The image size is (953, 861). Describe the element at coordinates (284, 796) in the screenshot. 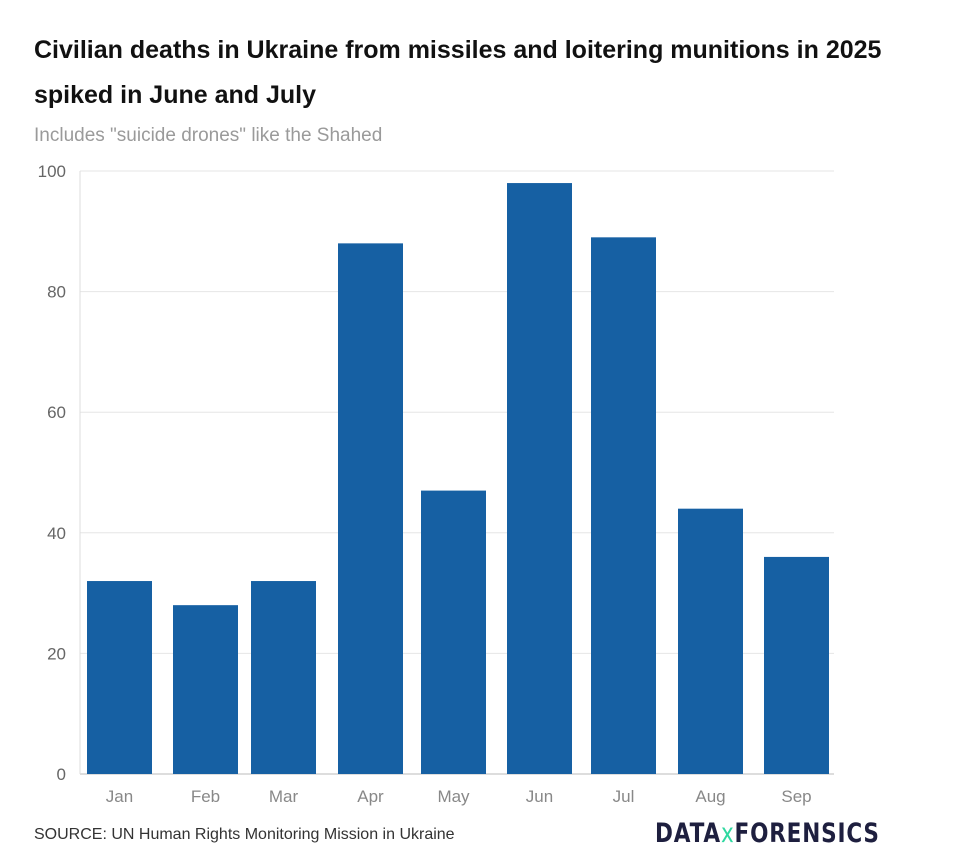

I see `x-tick-label: Mar` at that location.